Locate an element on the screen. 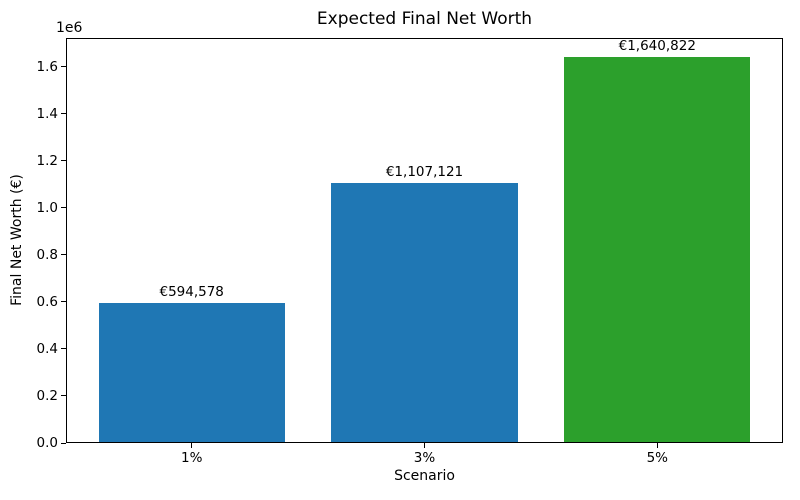 The height and width of the screenshot is (500, 800). y-tick-label: 1.0 is located at coordinates (47, 207).